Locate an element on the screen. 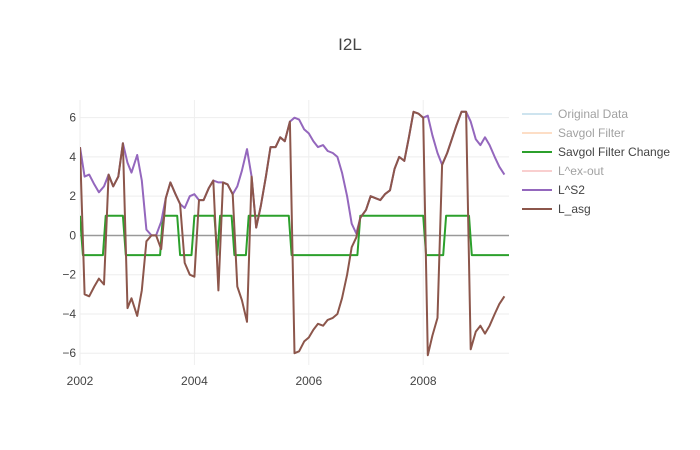  y-tick-label: 4 is located at coordinates (72, 157).